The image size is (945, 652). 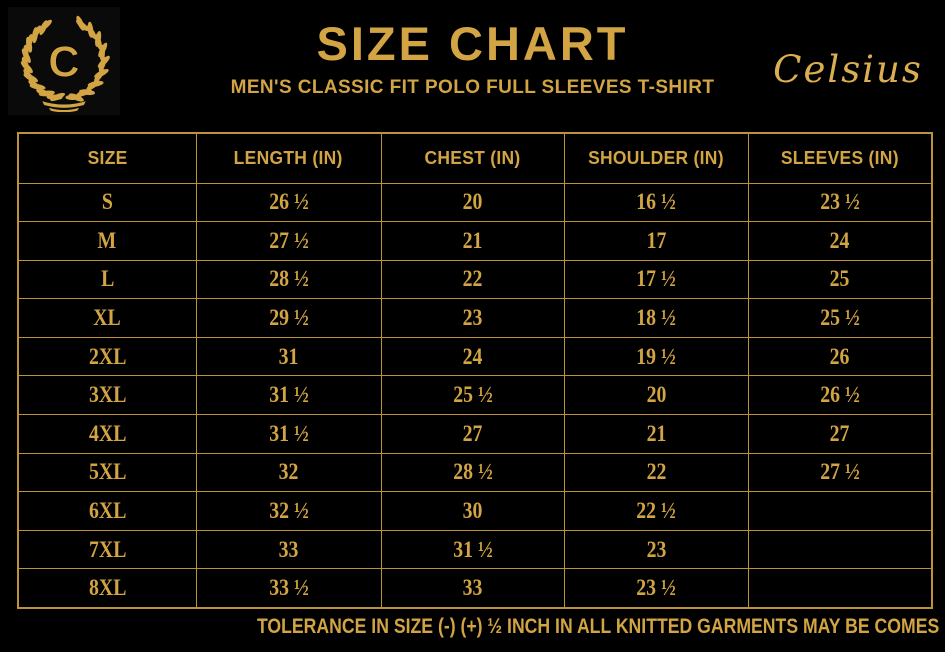 What do you see at coordinates (656, 202) in the screenshot?
I see `cell-value: 16 ½` at bounding box center [656, 202].